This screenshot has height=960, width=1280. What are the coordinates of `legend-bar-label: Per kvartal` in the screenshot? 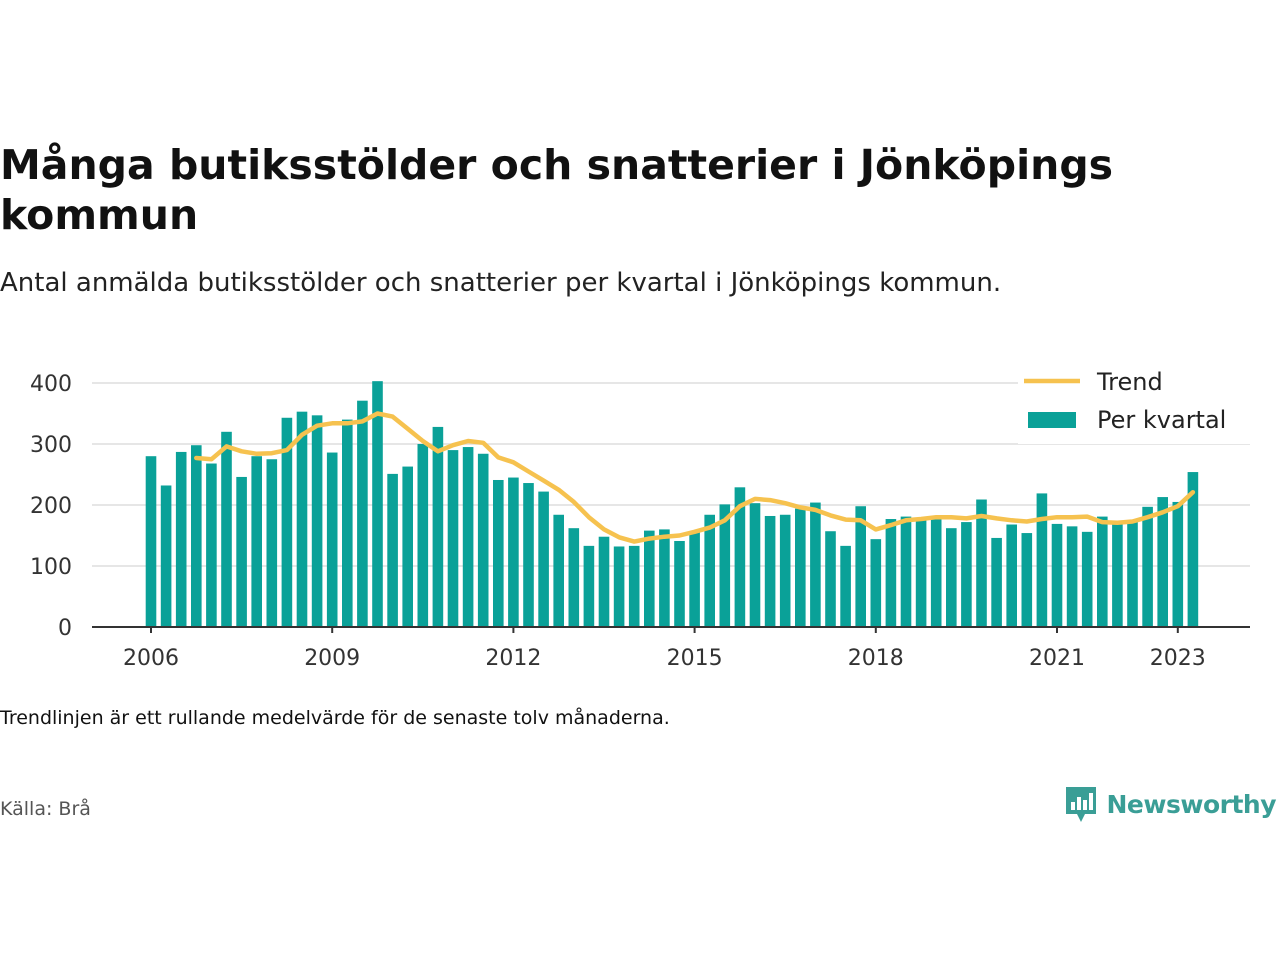 It's located at (1161, 420).